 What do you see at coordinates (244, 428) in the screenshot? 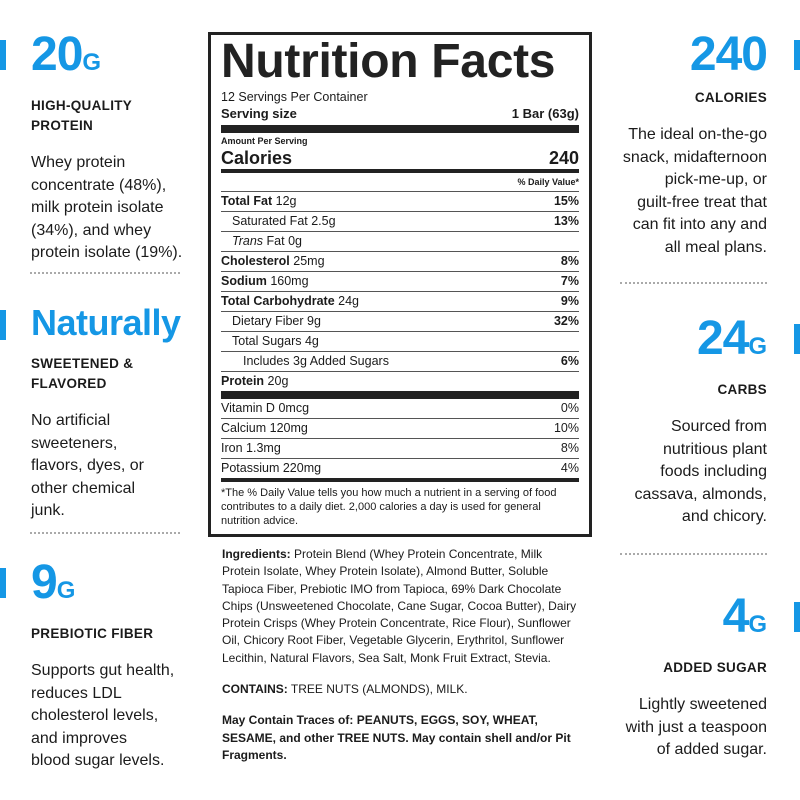
I see `vitamin-label: Calcium` at bounding box center [244, 428].